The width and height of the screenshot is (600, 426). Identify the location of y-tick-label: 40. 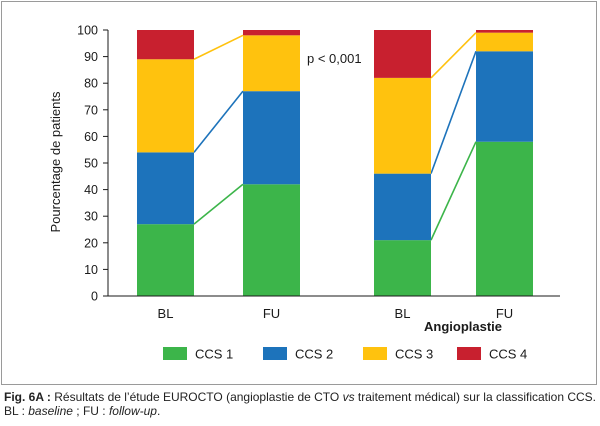
(91, 190).